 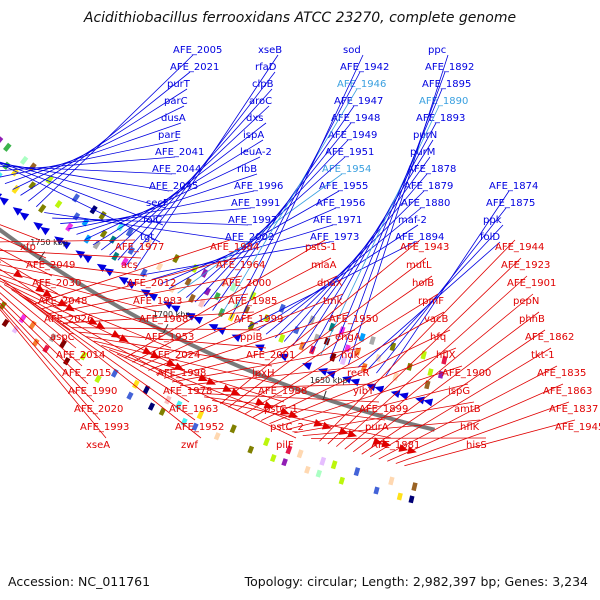 What do you see at coordinates (419, 265) in the screenshot?
I see `gene-label: mutL` at bounding box center [419, 265].